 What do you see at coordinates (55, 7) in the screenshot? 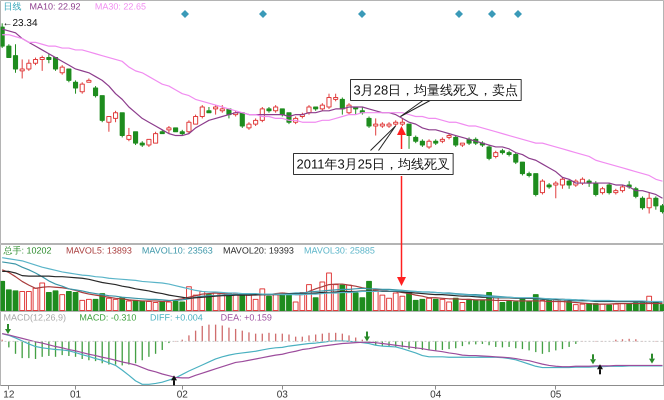
I see `text: MA10: 22.92` at bounding box center [55, 7].